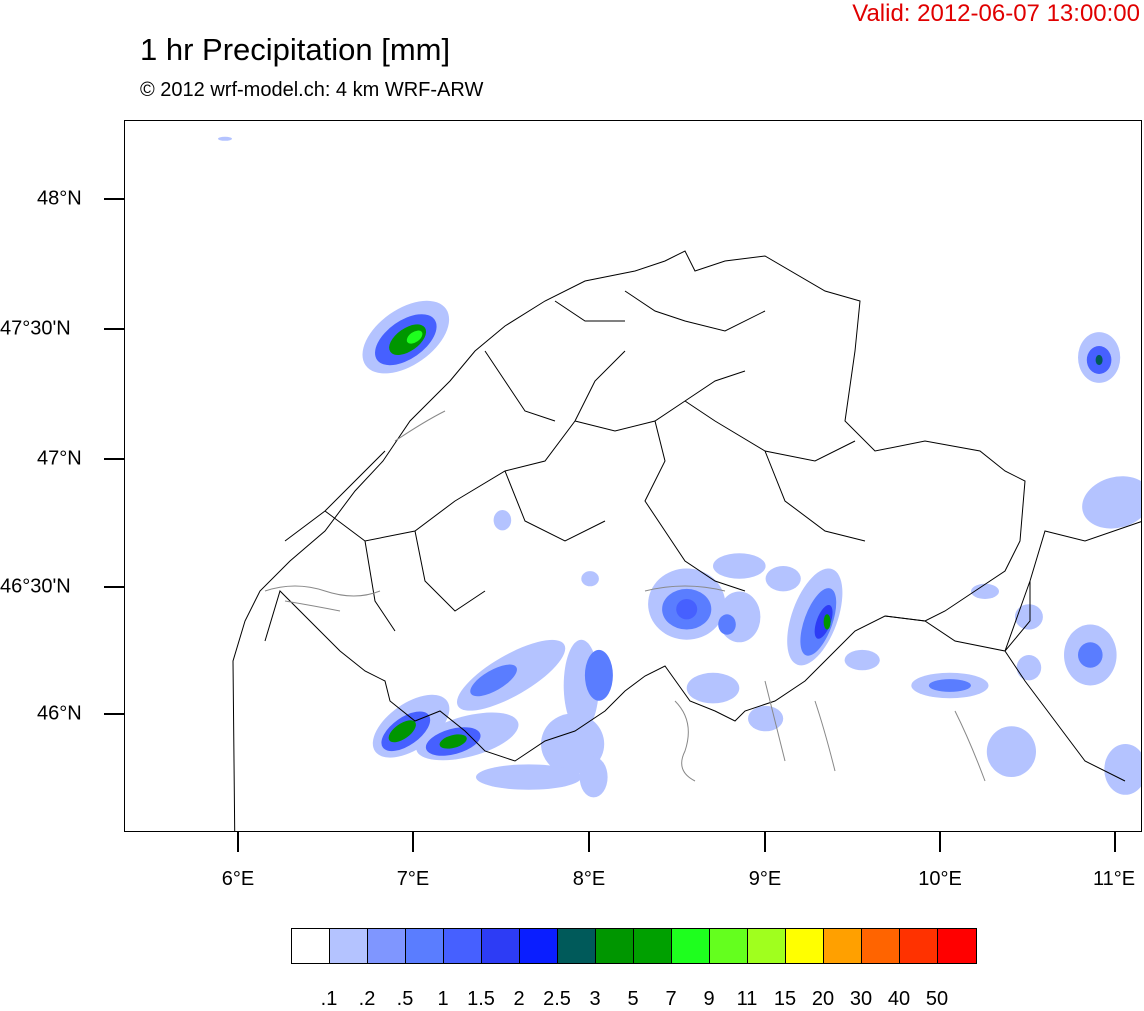  What do you see at coordinates (671, 999) in the screenshot?
I see `legend-label: 7` at bounding box center [671, 999].